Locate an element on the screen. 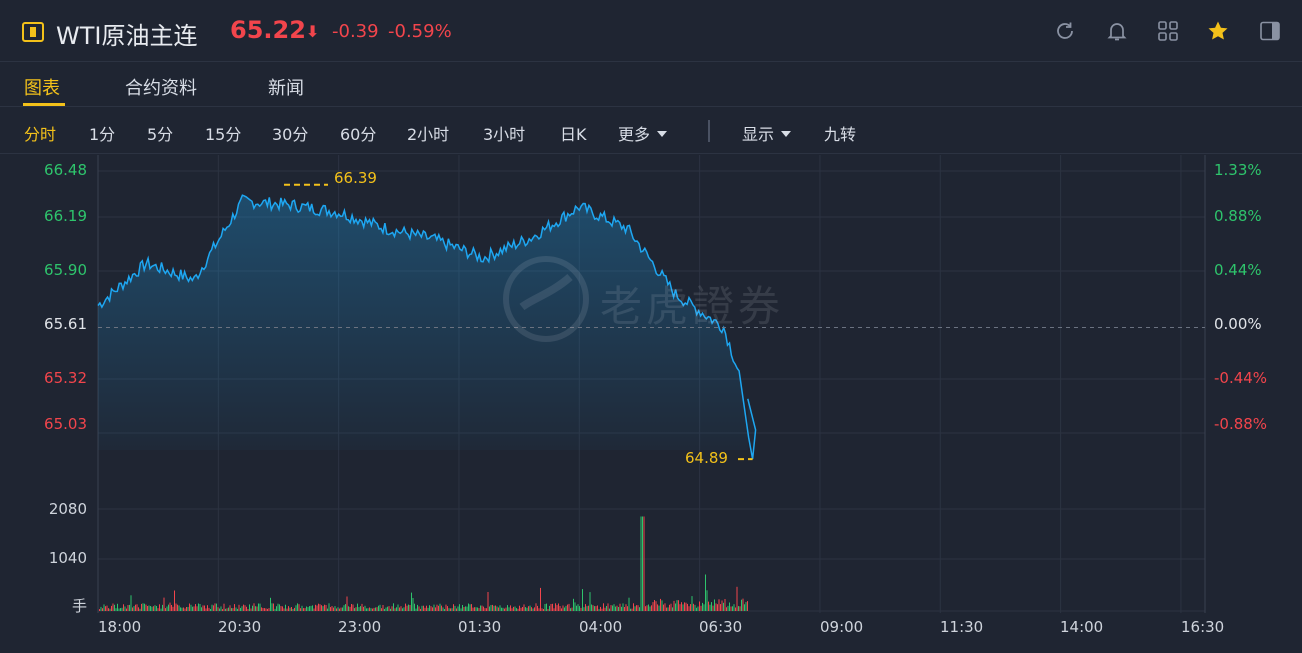 The image size is (1302, 653). last-price: 65.22 is located at coordinates (268, 30).